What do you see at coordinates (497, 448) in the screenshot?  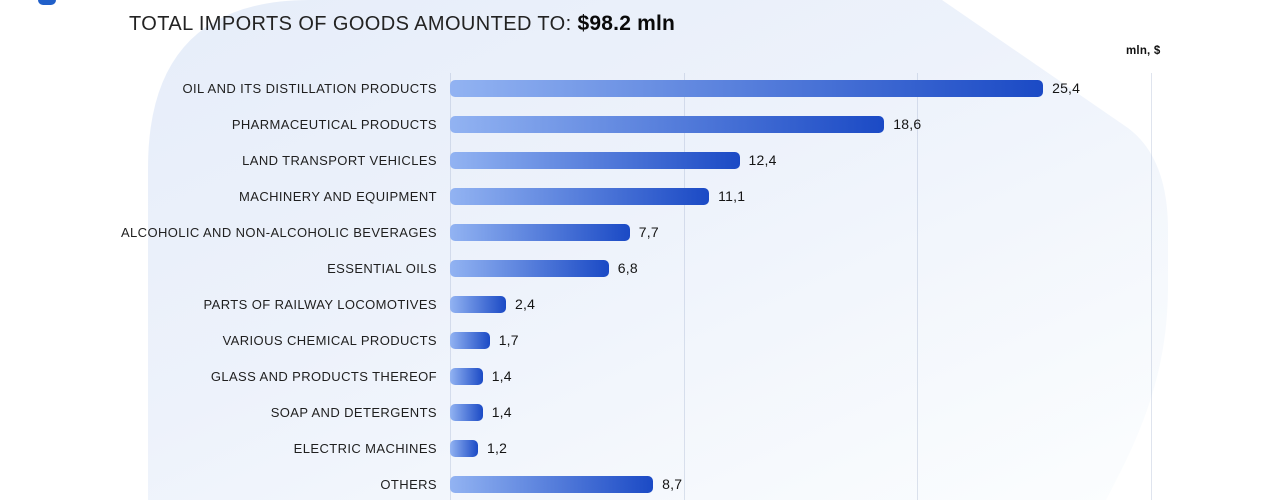 I see `value-label: 1,2` at bounding box center [497, 448].